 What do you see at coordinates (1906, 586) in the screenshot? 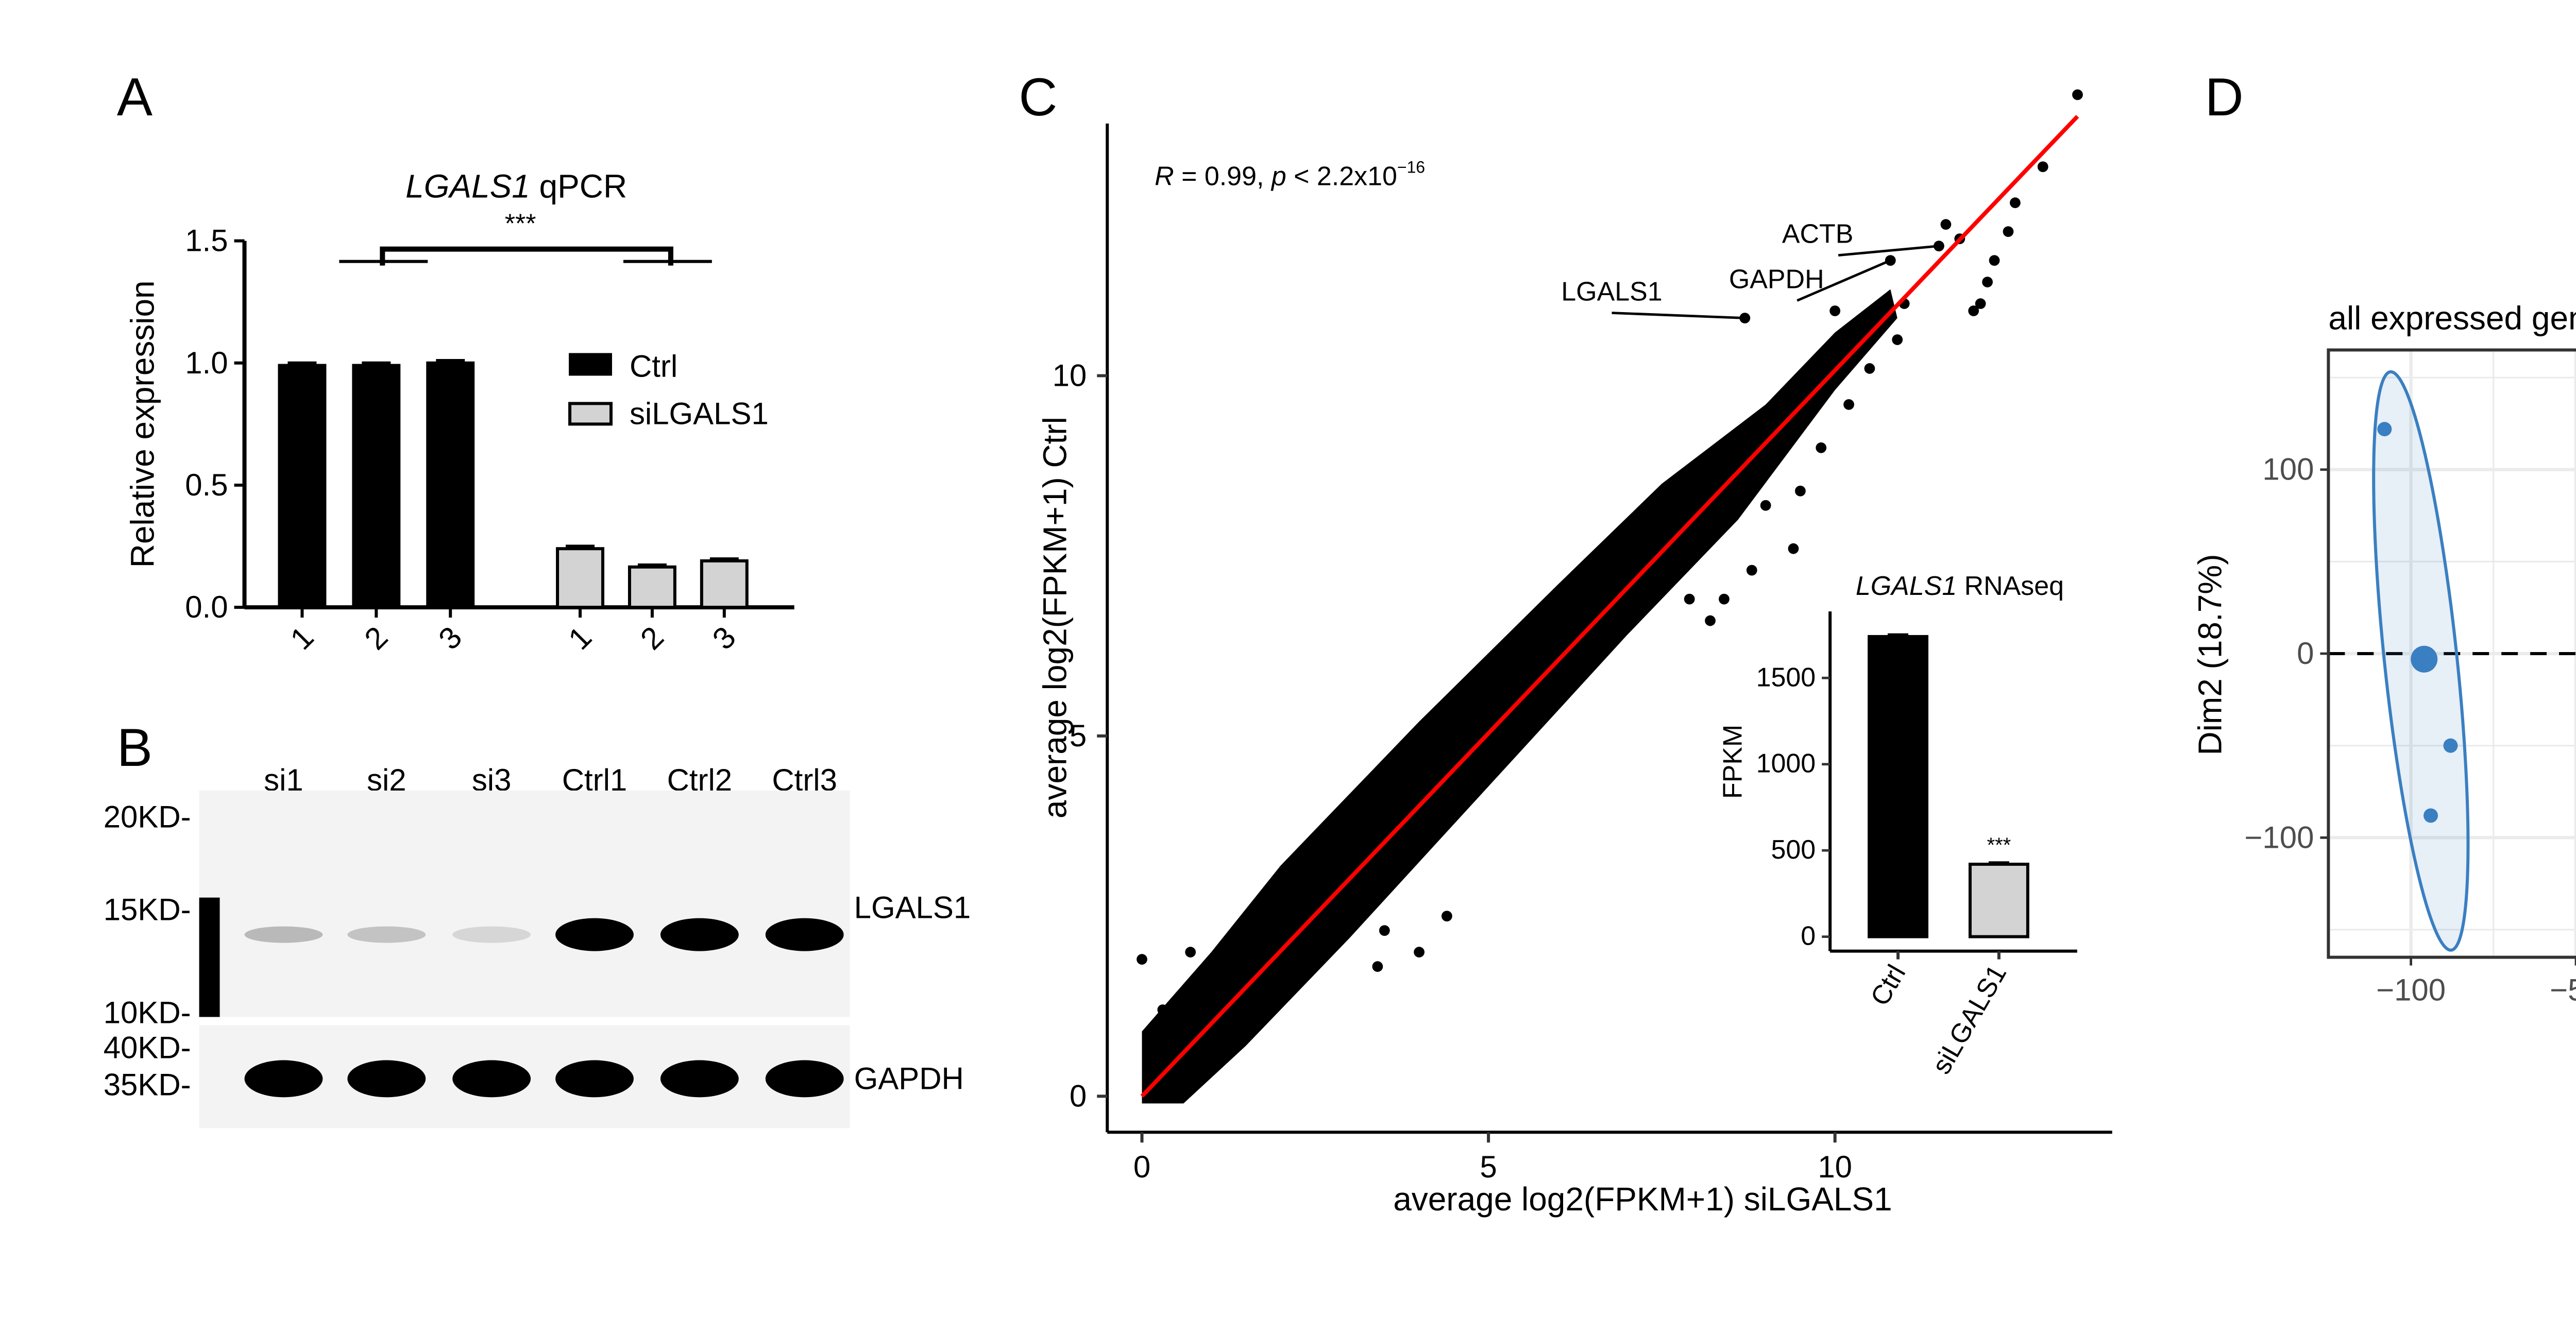
I see `inset-title-gene: LGALS1` at bounding box center [1906, 586].